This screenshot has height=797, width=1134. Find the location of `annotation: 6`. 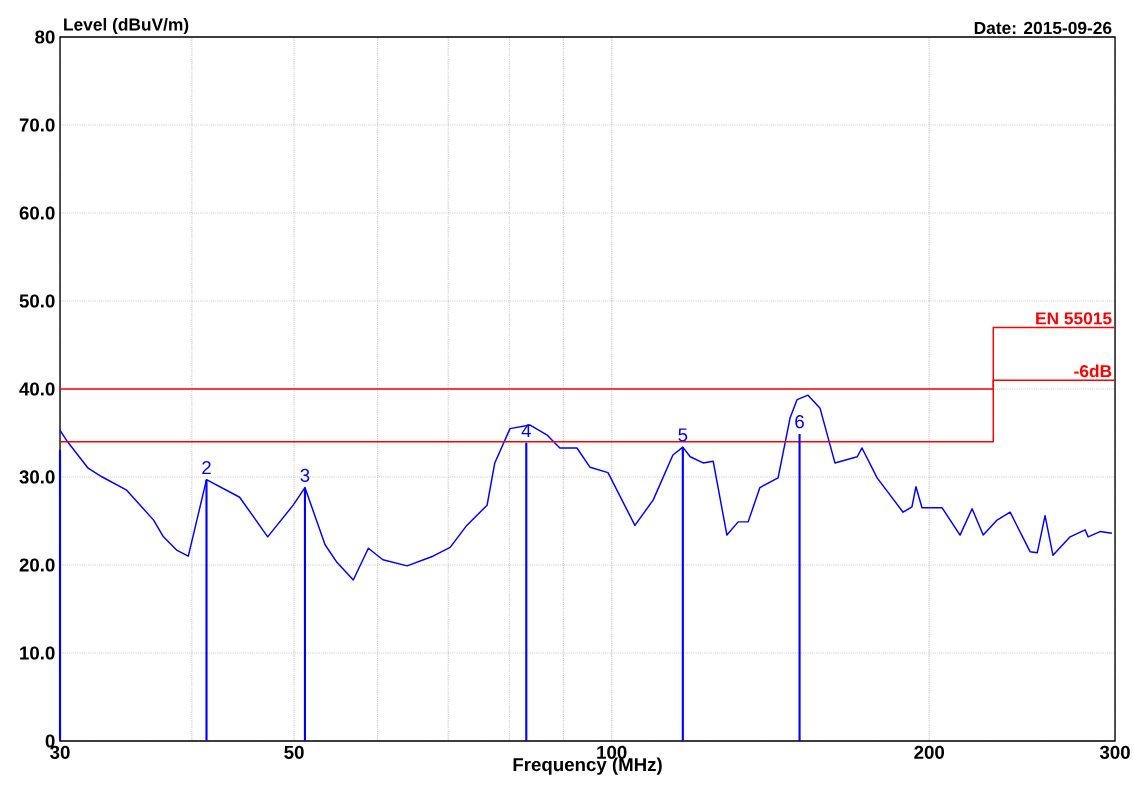

annotation: 6 is located at coordinates (799, 422).